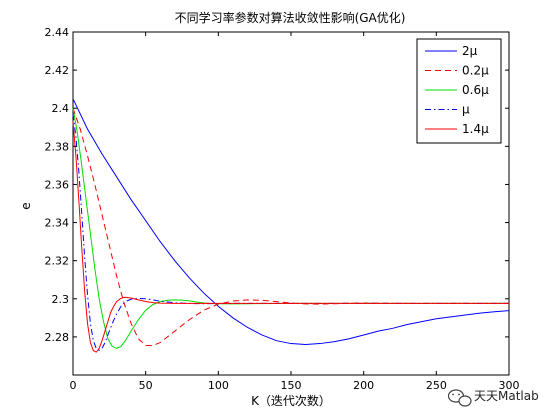  Describe the element at coordinates (57, 146) in the screenshot. I see `y-tick-label: 2.38` at that location.